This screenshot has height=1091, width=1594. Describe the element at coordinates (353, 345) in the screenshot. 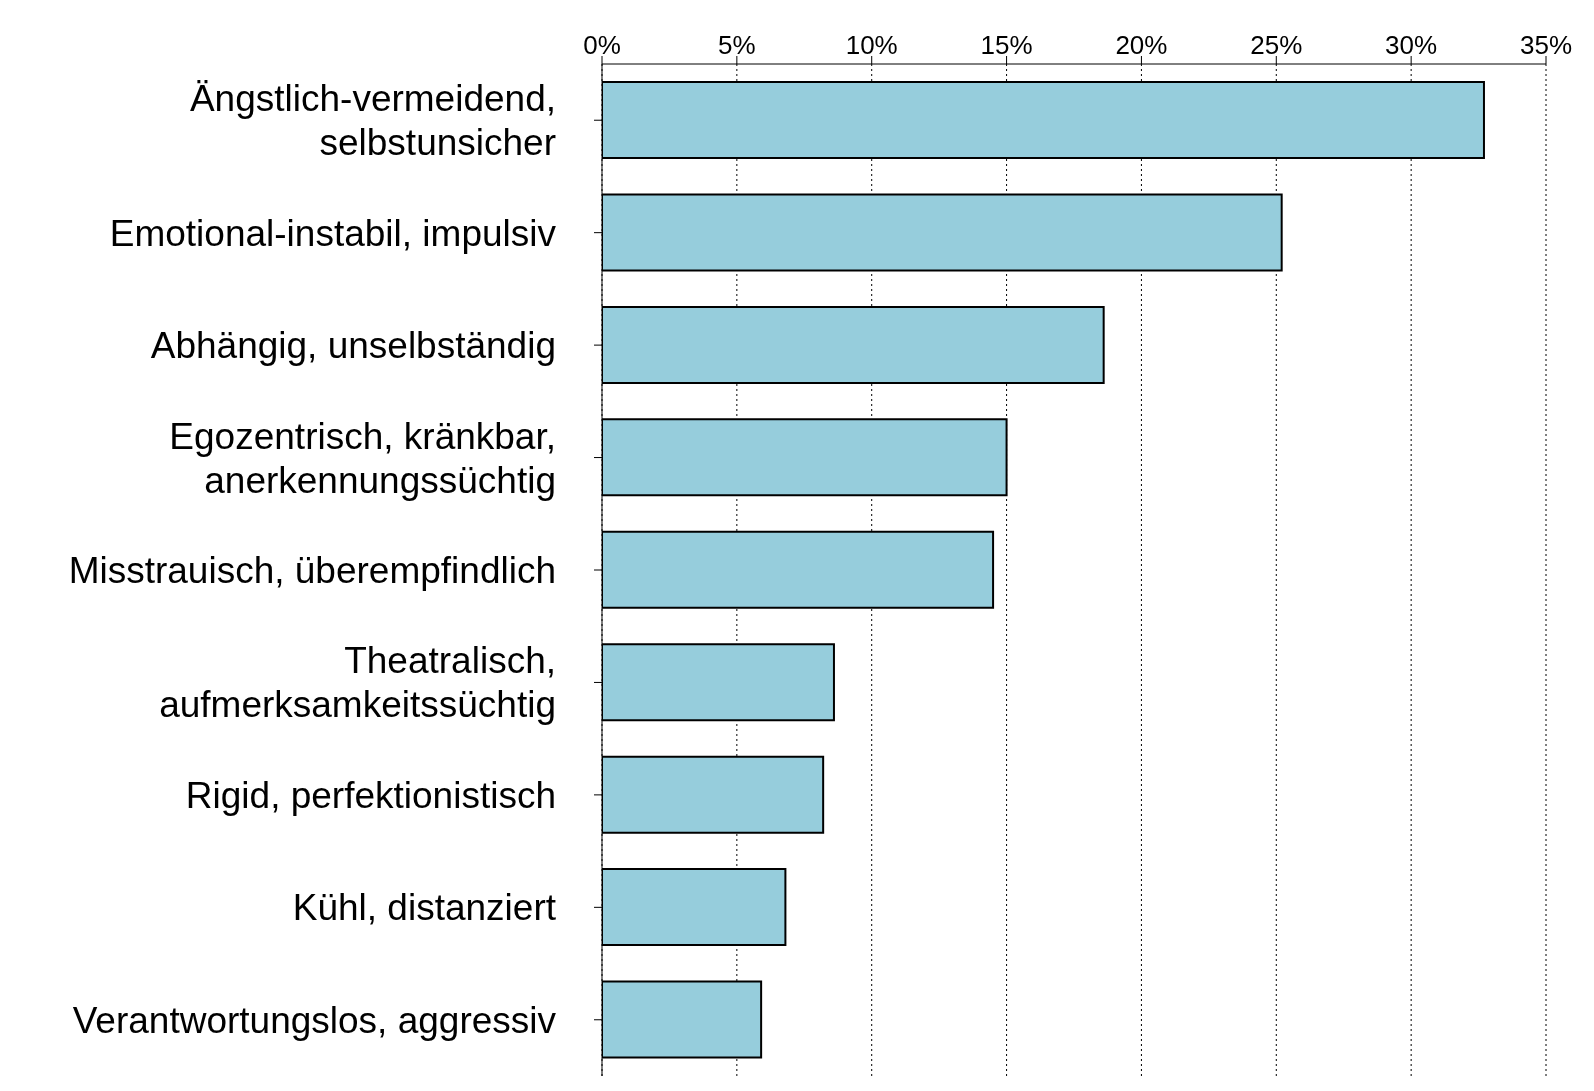

I see `y-tick-label: Abhängig, unselbständig` at that location.